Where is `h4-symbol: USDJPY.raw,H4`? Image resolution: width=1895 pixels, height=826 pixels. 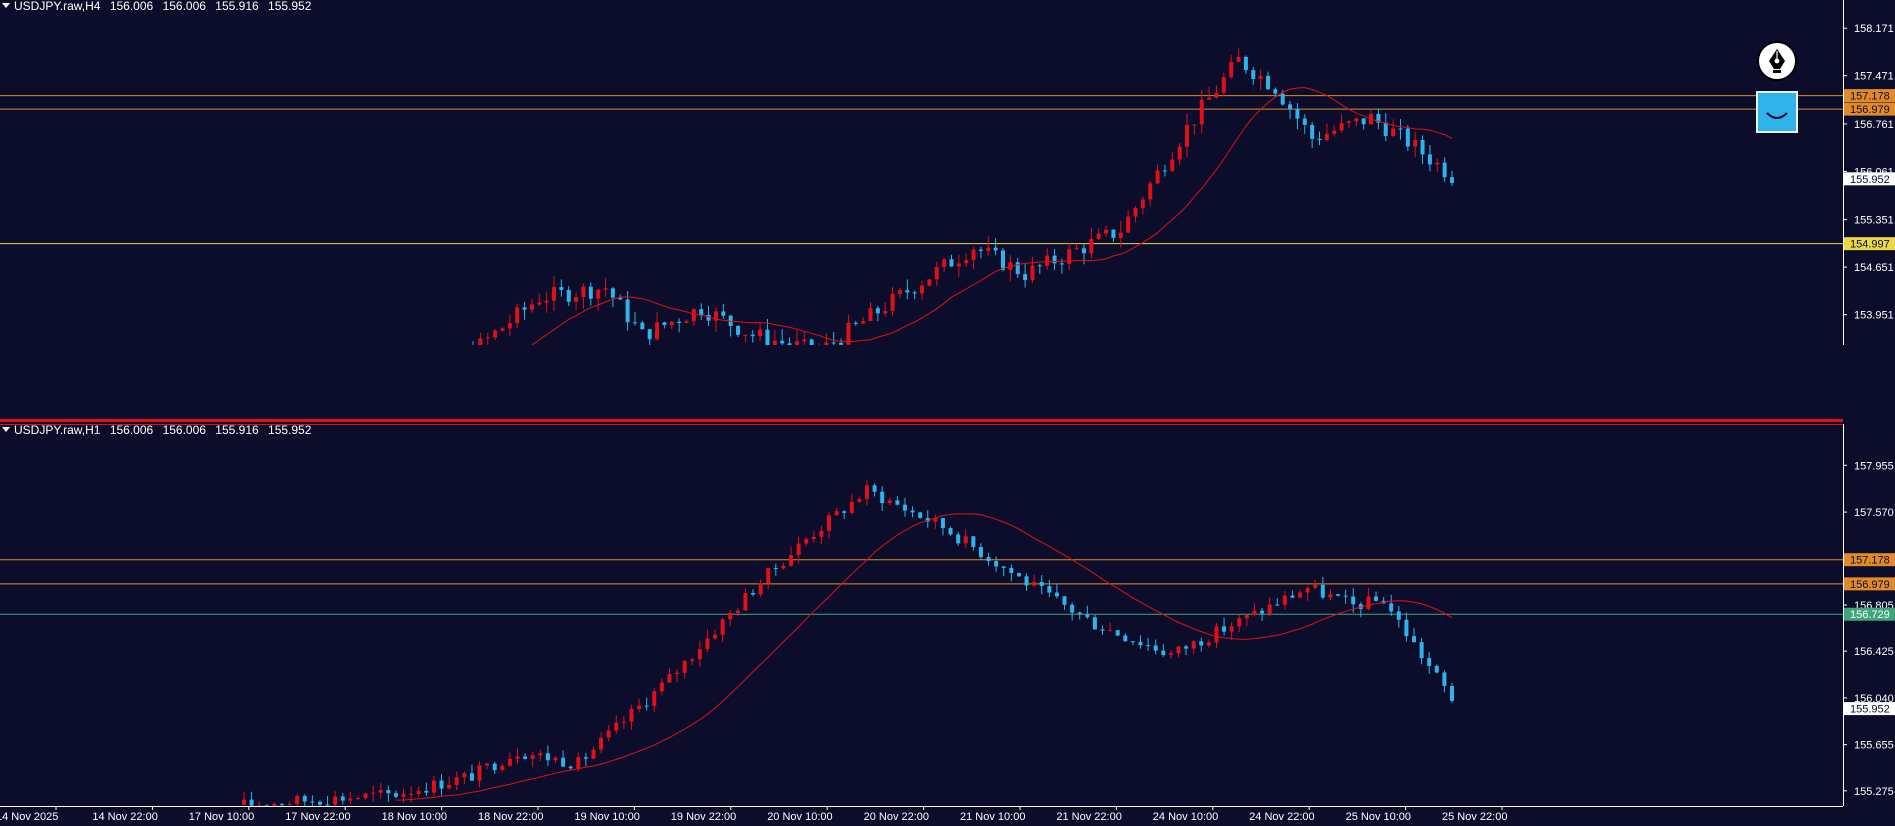
h4-symbol: USDJPY.raw,H4 is located at coordinates (57, 6).